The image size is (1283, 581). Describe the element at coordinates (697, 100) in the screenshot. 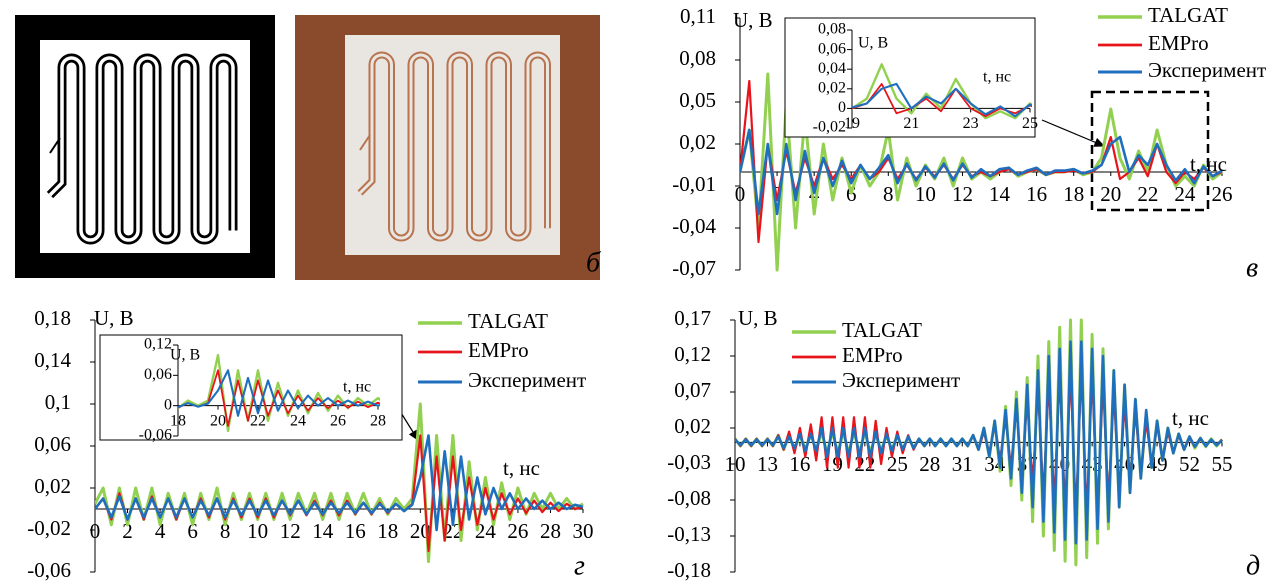

I see `y-tick-label: 0,05` at that location.